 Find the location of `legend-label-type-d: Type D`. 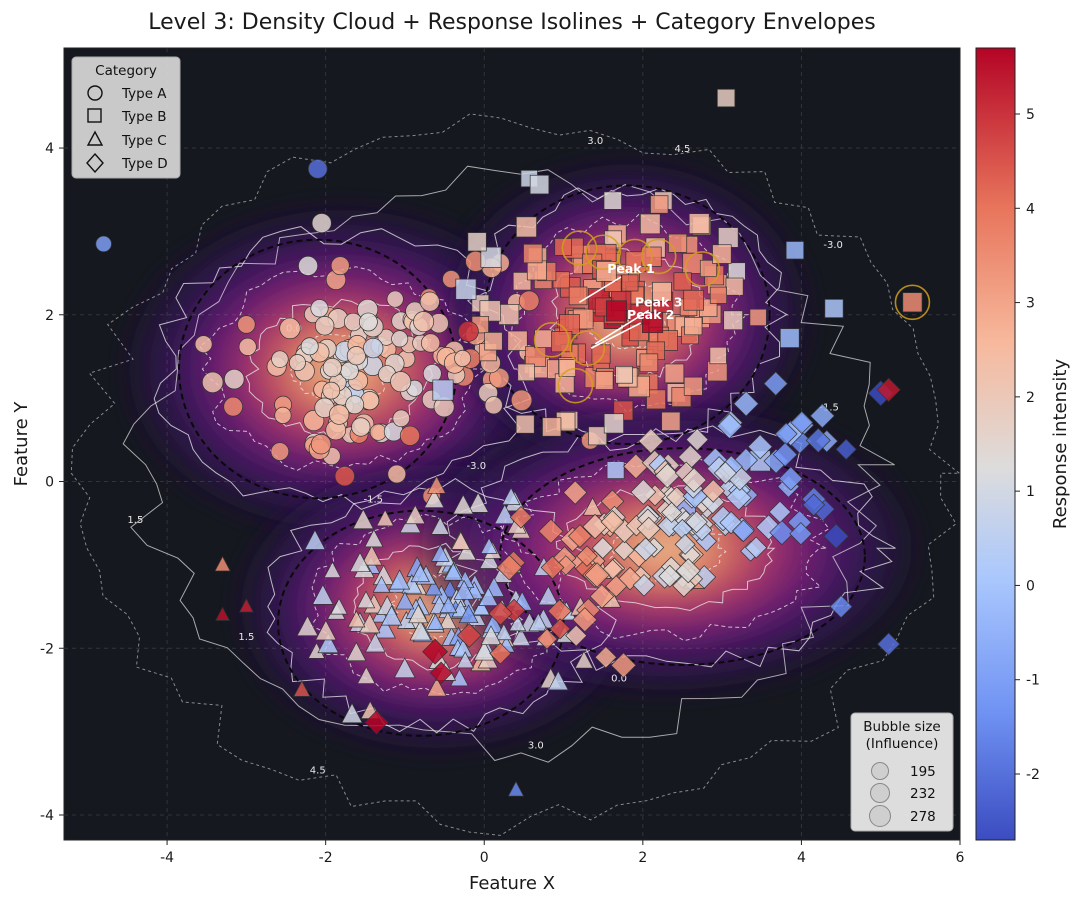

legend-label-type-d: Type D is located at coordinates (144, 164).